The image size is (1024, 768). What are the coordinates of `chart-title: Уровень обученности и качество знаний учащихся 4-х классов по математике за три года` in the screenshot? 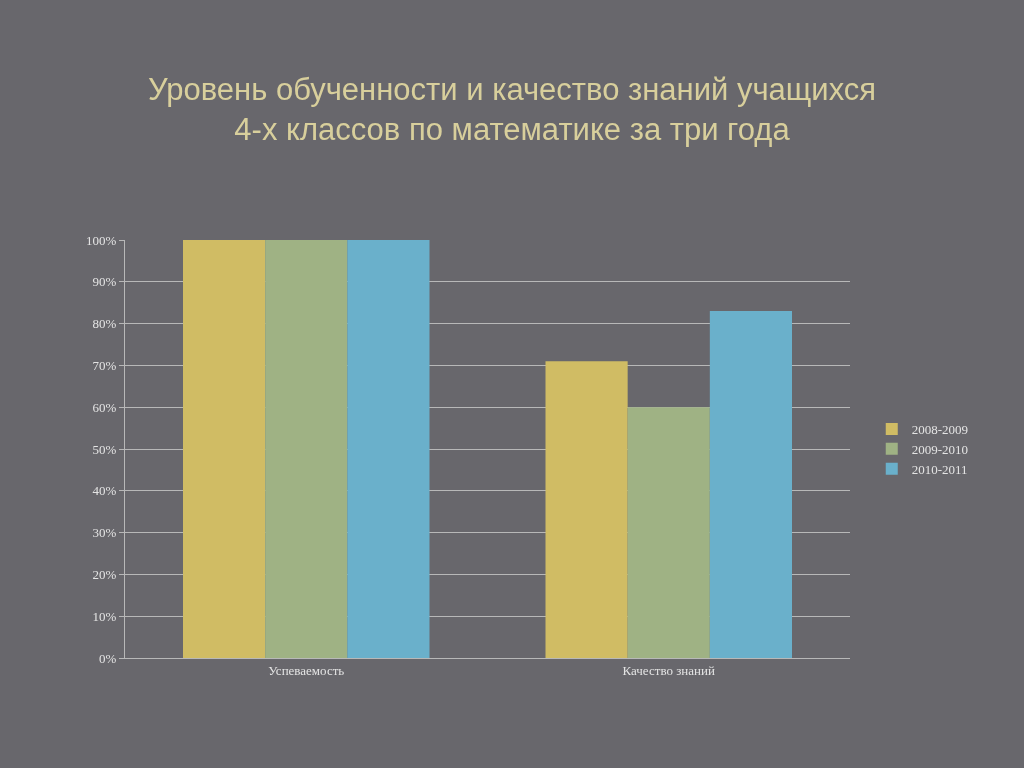 It's located at (512, 110).